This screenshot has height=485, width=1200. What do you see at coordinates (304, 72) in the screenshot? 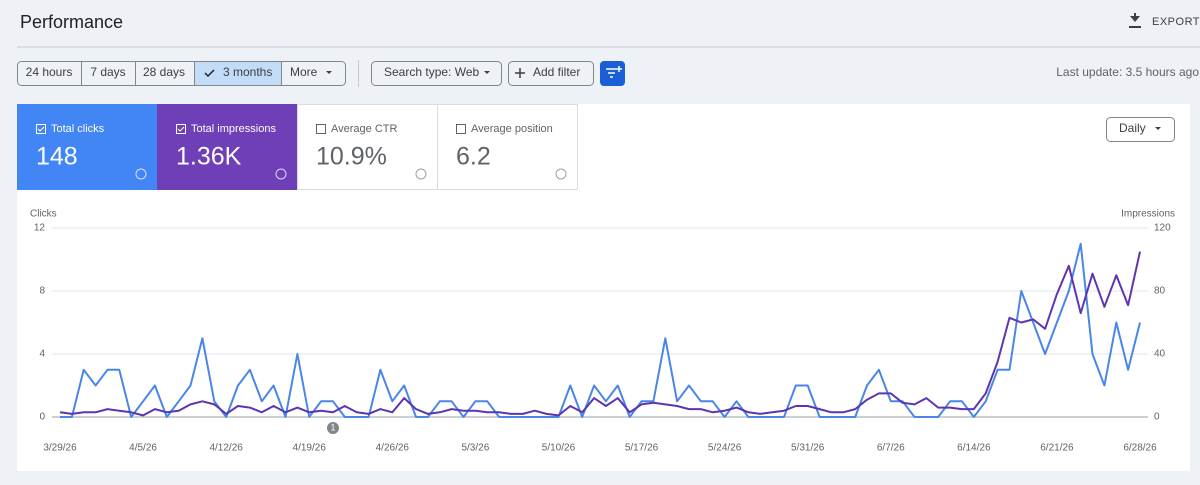
I see `range-button: More` at bounding box center [304, 72].